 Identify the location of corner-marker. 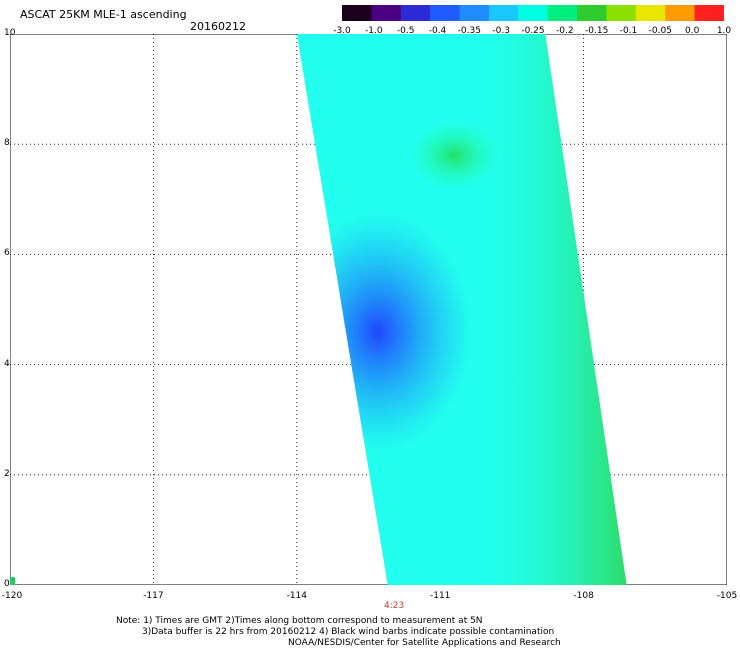
(12, 581).